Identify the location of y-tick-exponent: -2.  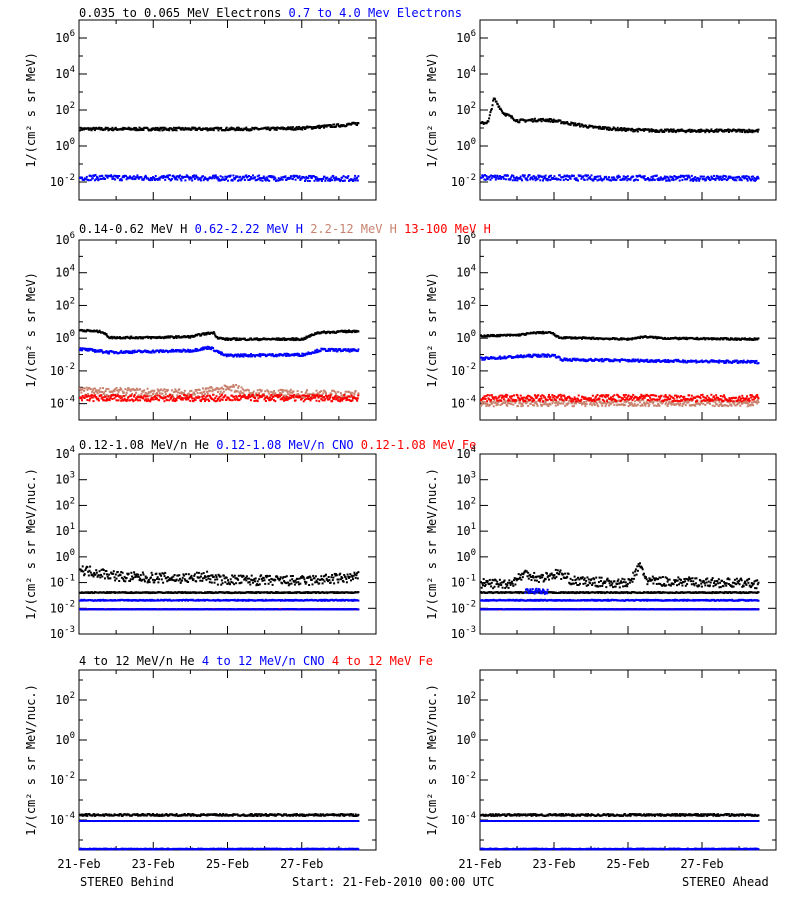
(470, 367).